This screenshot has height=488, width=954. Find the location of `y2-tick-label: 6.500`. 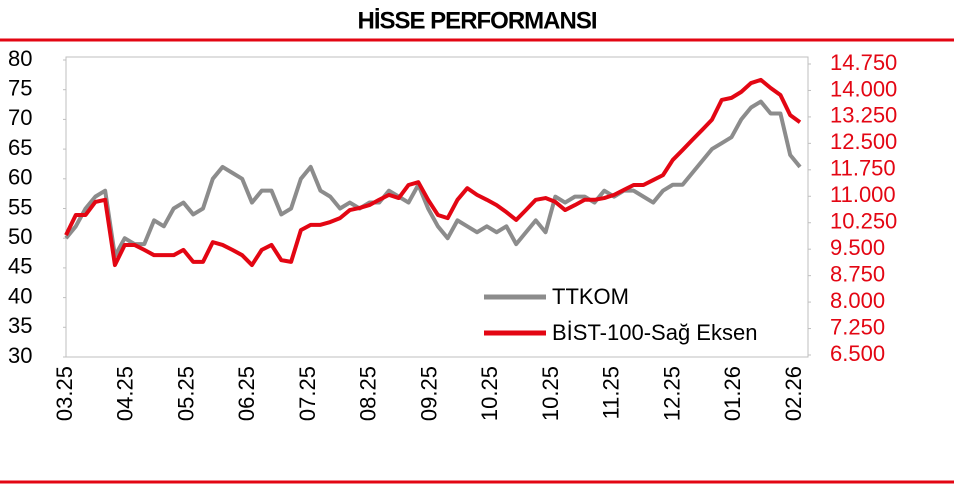

y2-tick-label: 6.500 is located at coordinates (857, 353).